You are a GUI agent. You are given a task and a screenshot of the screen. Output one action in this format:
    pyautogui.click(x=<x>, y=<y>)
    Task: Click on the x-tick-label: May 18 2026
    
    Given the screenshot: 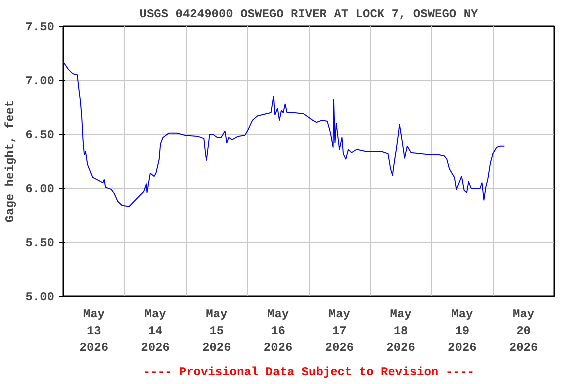 What is the action you would take?
    pyautogui.click(x=401, y=332)
    